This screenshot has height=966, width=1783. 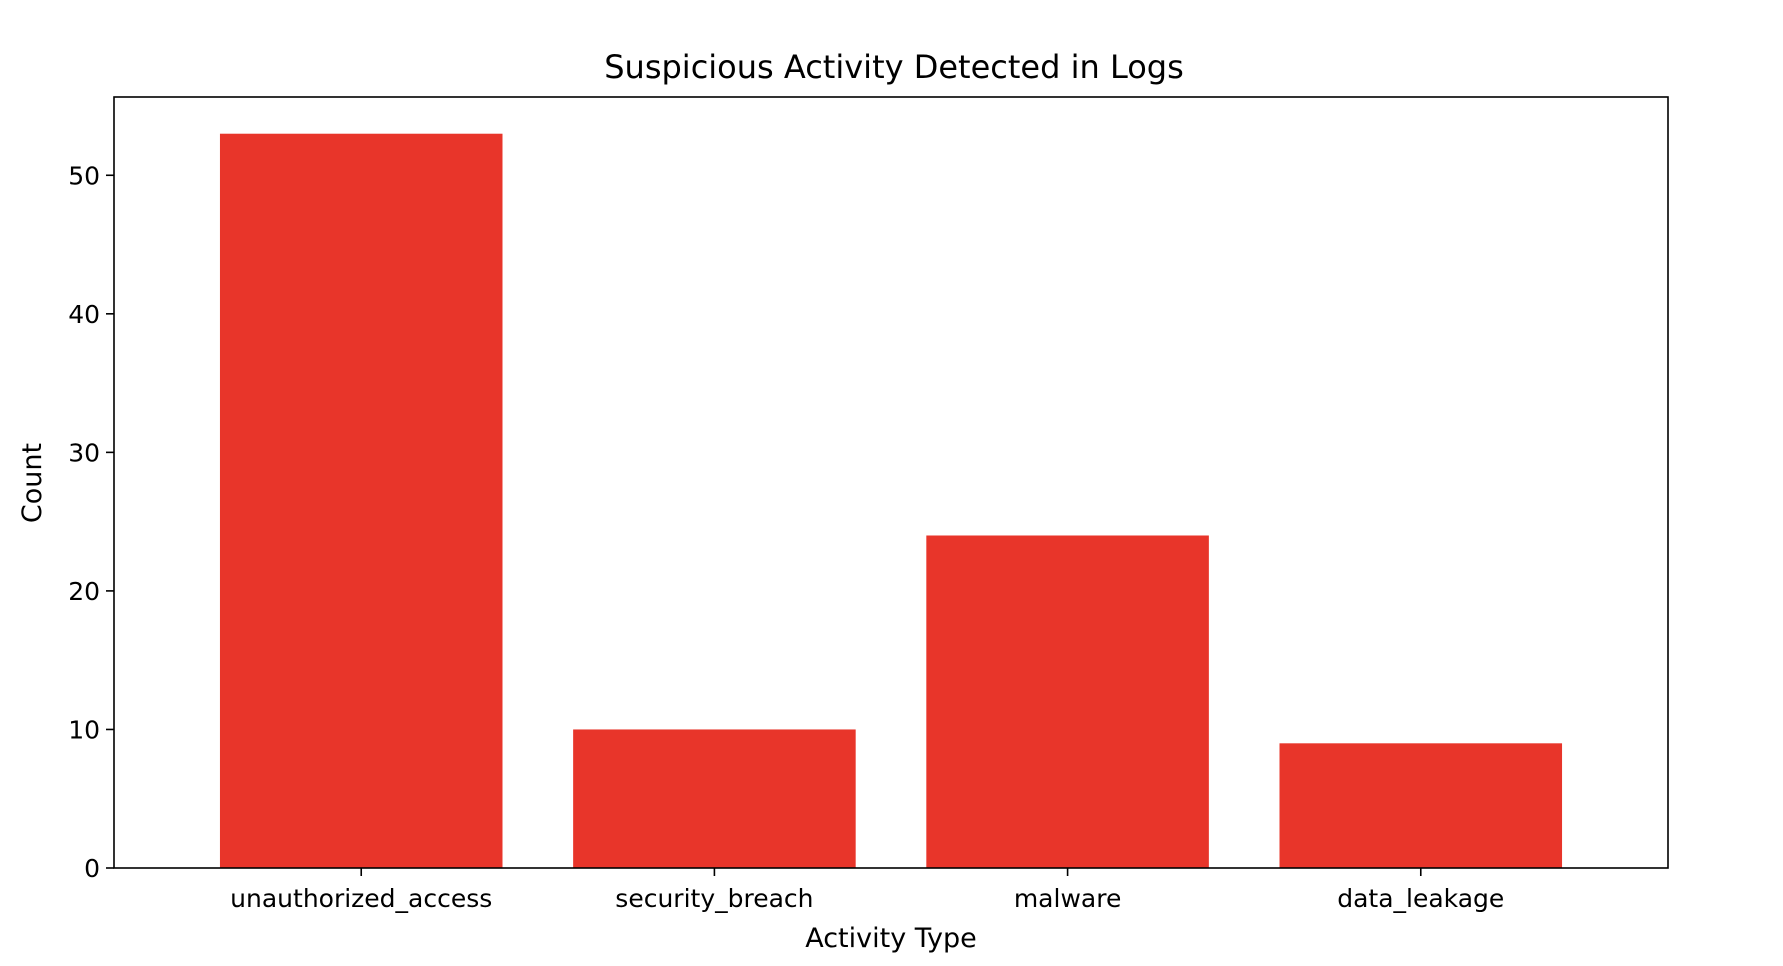 What do you see at coordinates (1067, 701) in the screenshot?
I see `bar-malware` at bounding box center [1067, 701].